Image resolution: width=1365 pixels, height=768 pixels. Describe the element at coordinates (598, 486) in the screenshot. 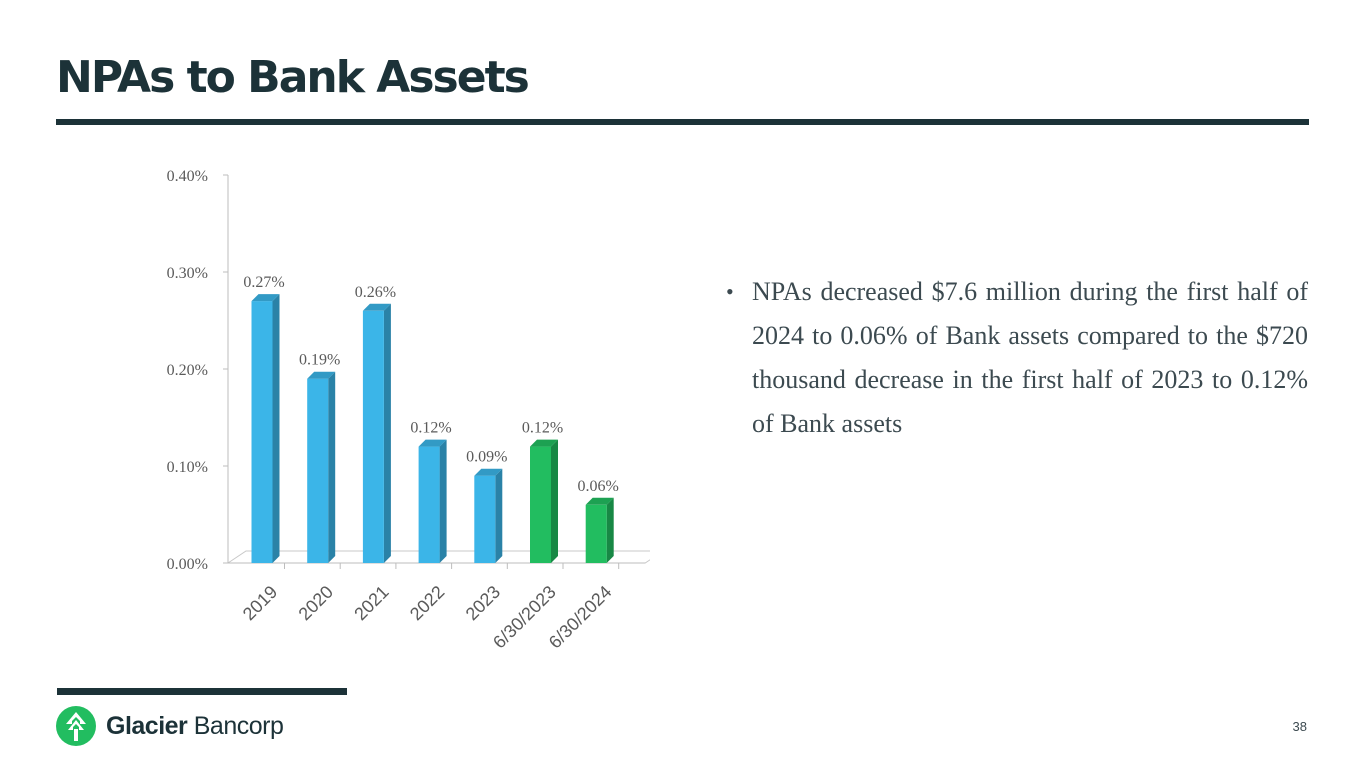

I see `data-label: 0.06%` at that location.